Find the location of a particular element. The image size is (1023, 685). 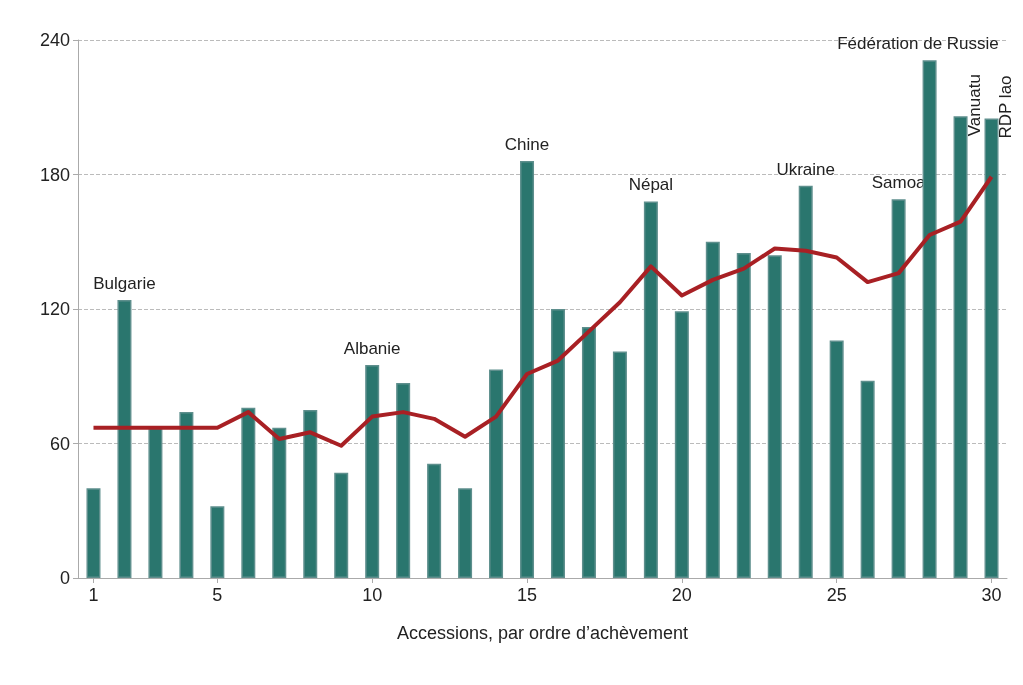

x-axis-title: Accessions, par ordre d’achèvement is located at coordinates (542, 633).